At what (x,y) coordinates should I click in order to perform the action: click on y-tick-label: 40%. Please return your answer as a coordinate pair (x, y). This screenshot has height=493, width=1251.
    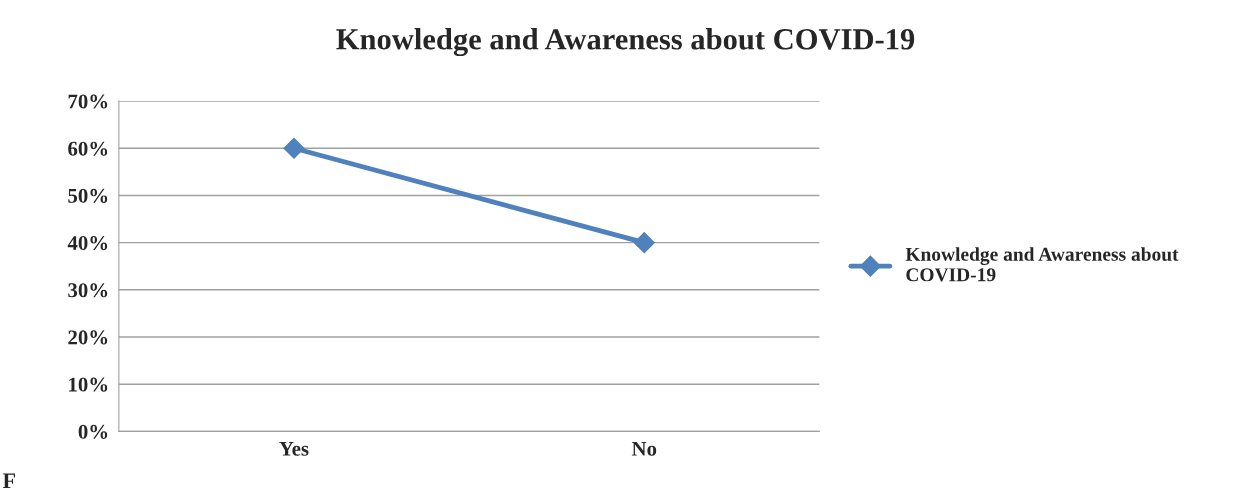
    Looking at the image, I should click on (87, 243).